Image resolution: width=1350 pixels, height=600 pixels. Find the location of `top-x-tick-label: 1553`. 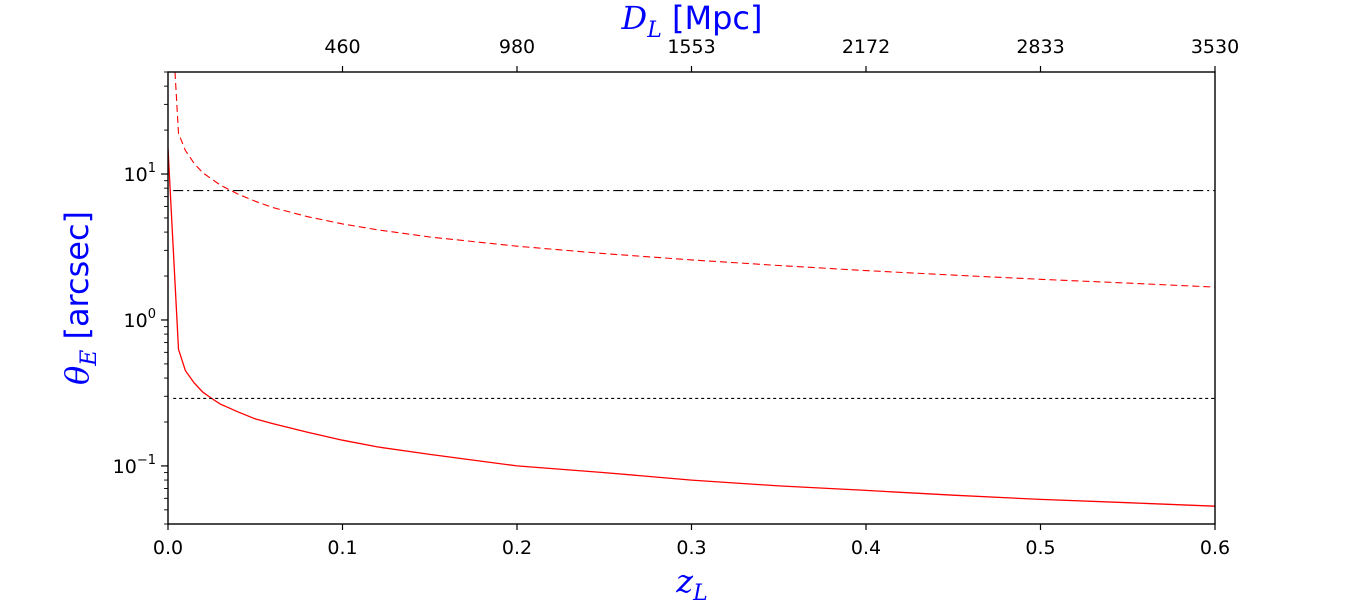

top-x-tick-label: 1553 is located at coordinates (691, 47).